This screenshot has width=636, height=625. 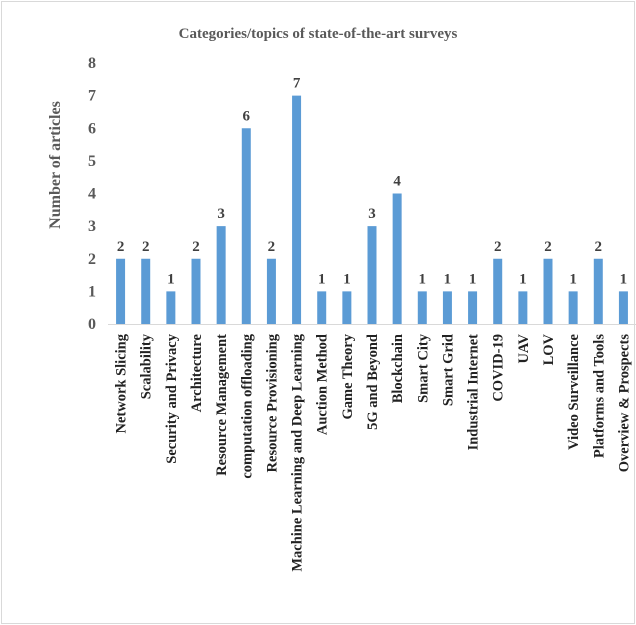 I want to click on category-label: Architecture, so click(x=197, y=372).